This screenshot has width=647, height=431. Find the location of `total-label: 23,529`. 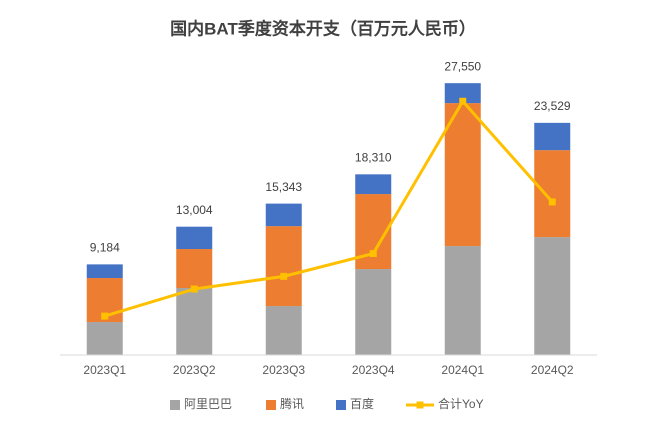

total-label: 23,529 is located at coordinates (552, 106).